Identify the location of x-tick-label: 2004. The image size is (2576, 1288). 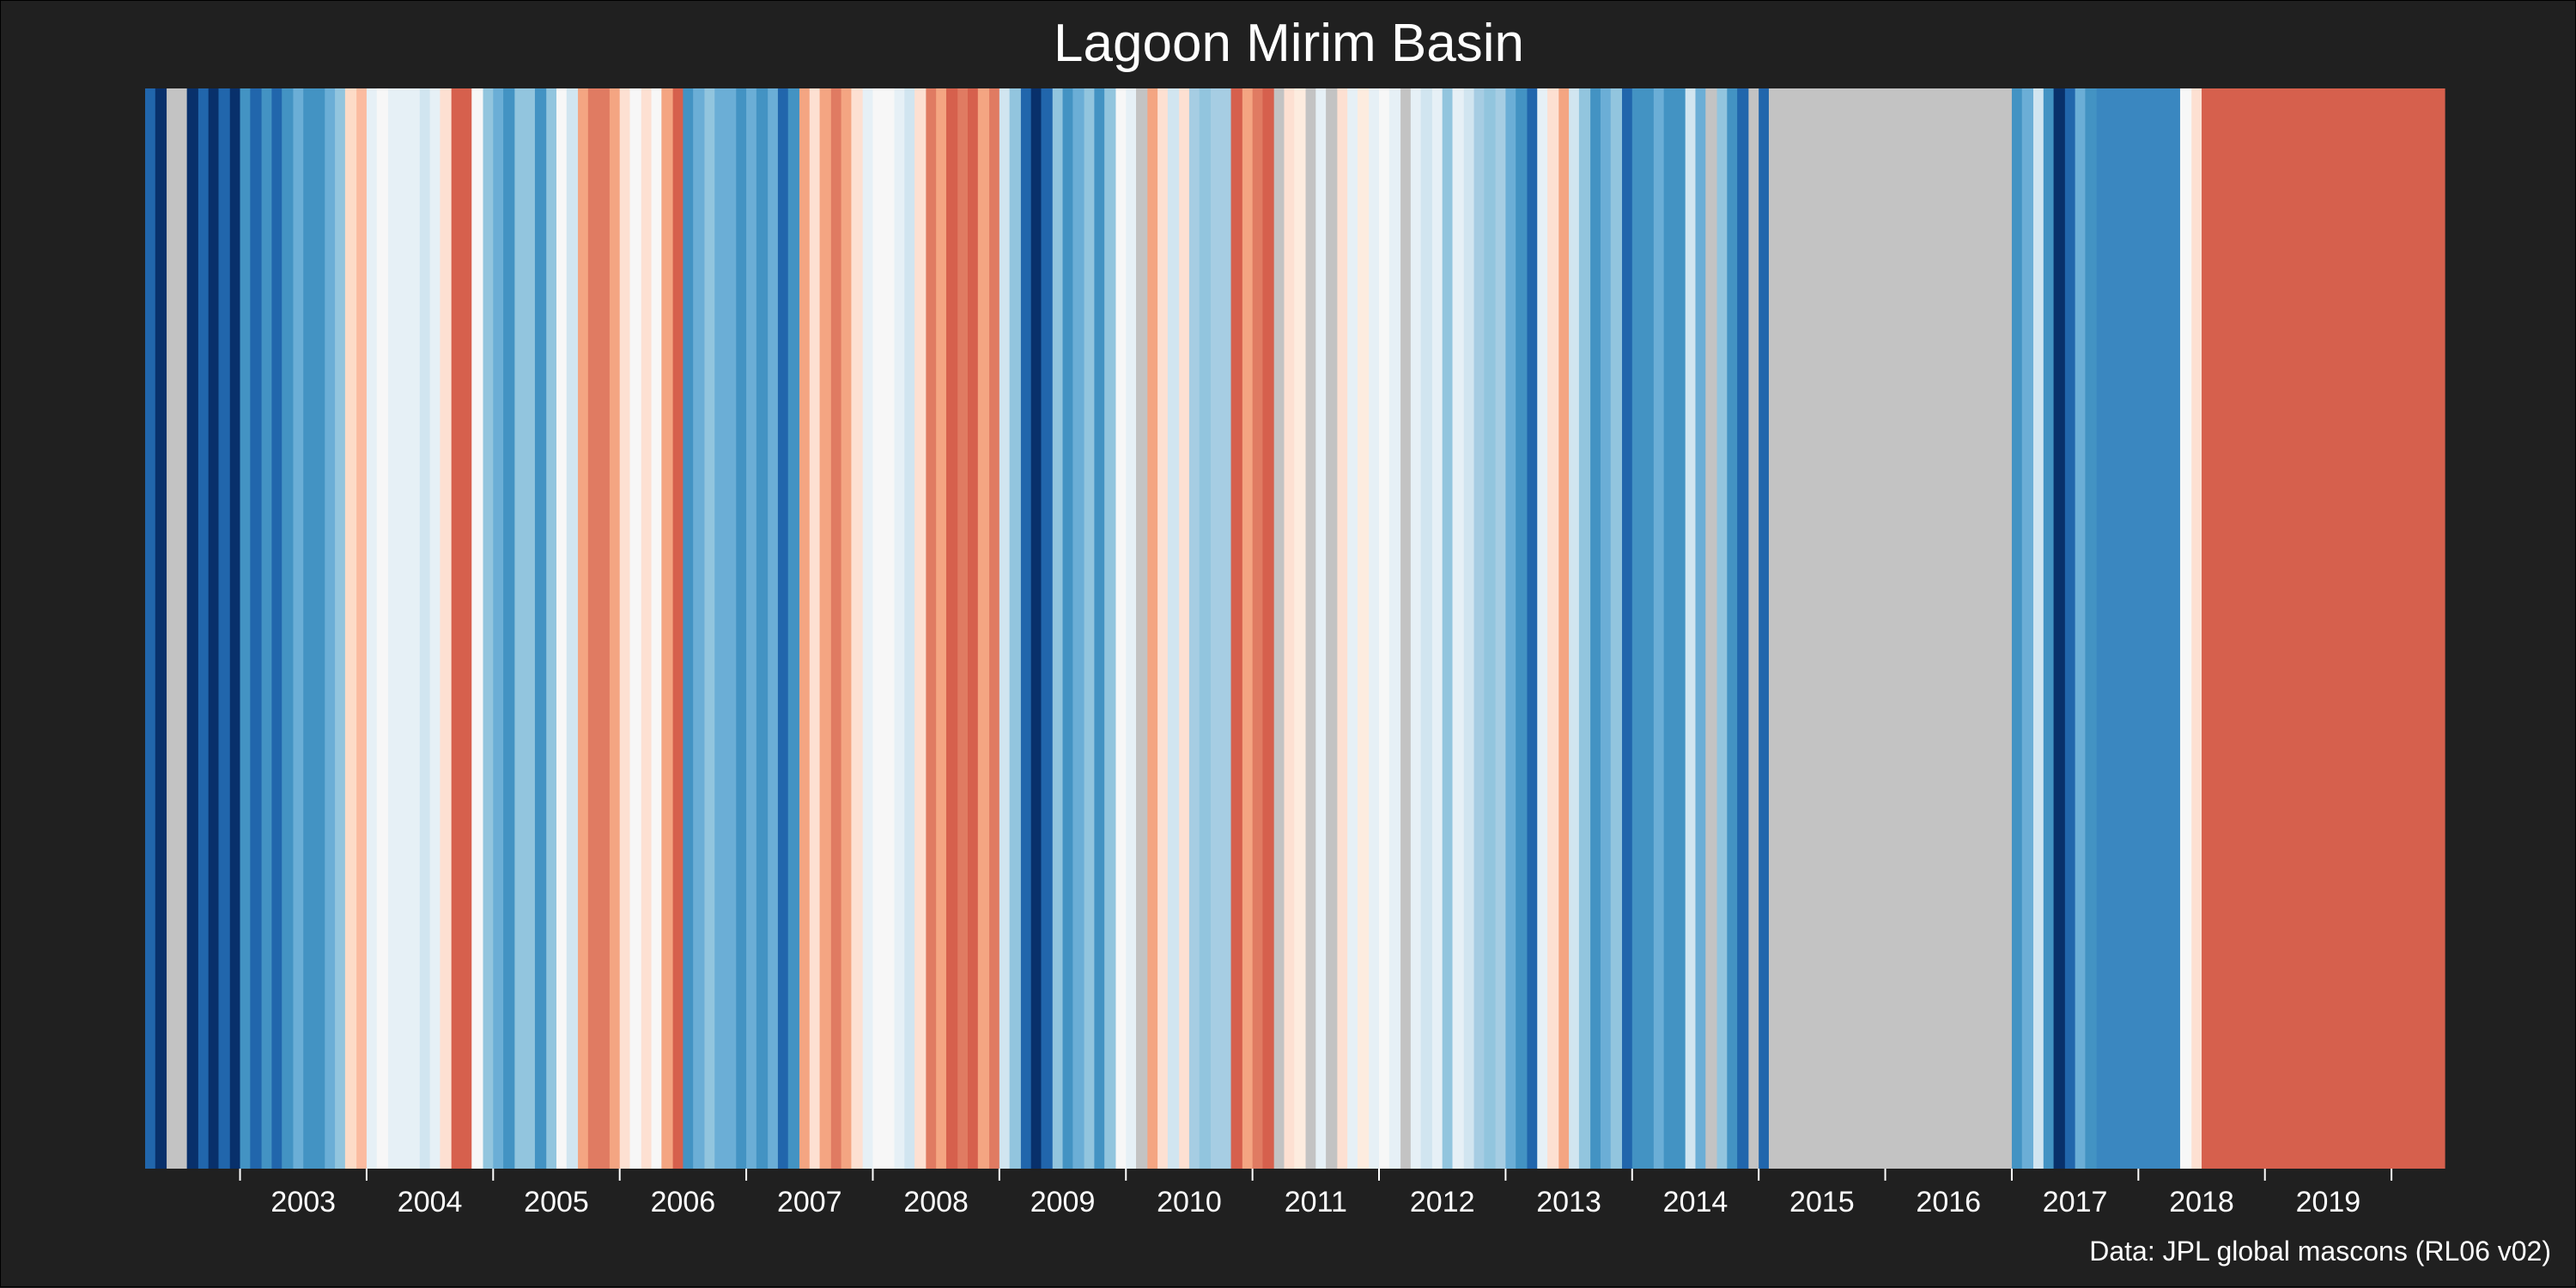
(431, 1202).